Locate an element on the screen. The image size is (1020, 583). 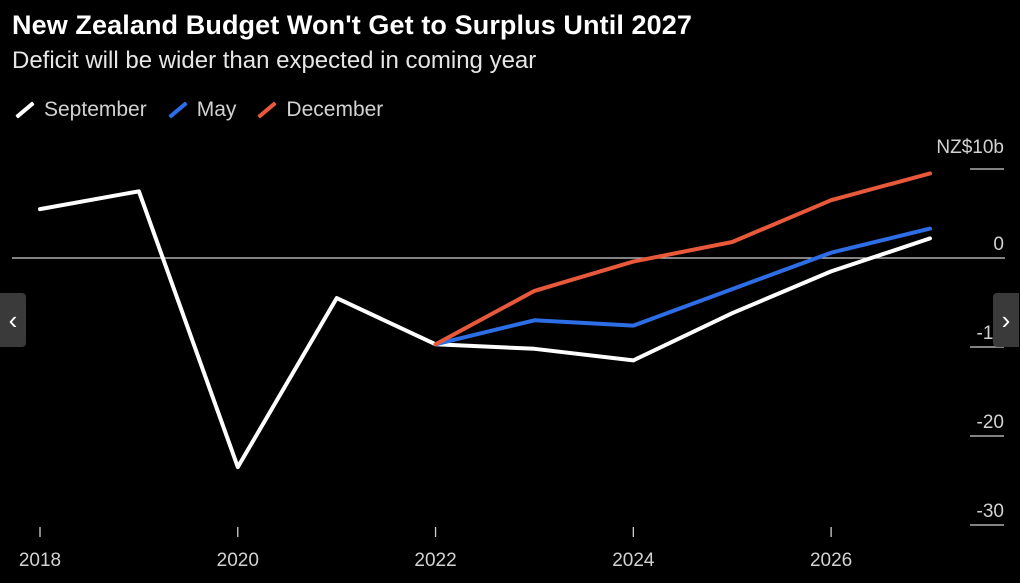
legend-item-december: December is located at coordinates (319, 110).